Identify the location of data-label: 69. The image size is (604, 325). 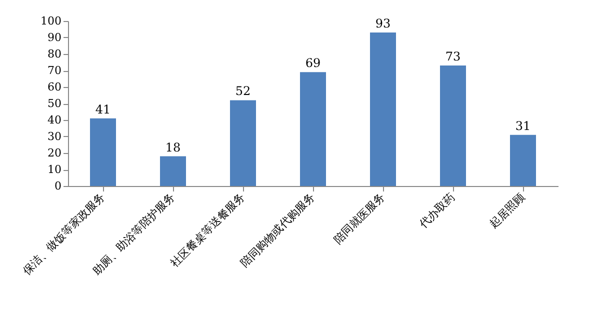
(313, 63).